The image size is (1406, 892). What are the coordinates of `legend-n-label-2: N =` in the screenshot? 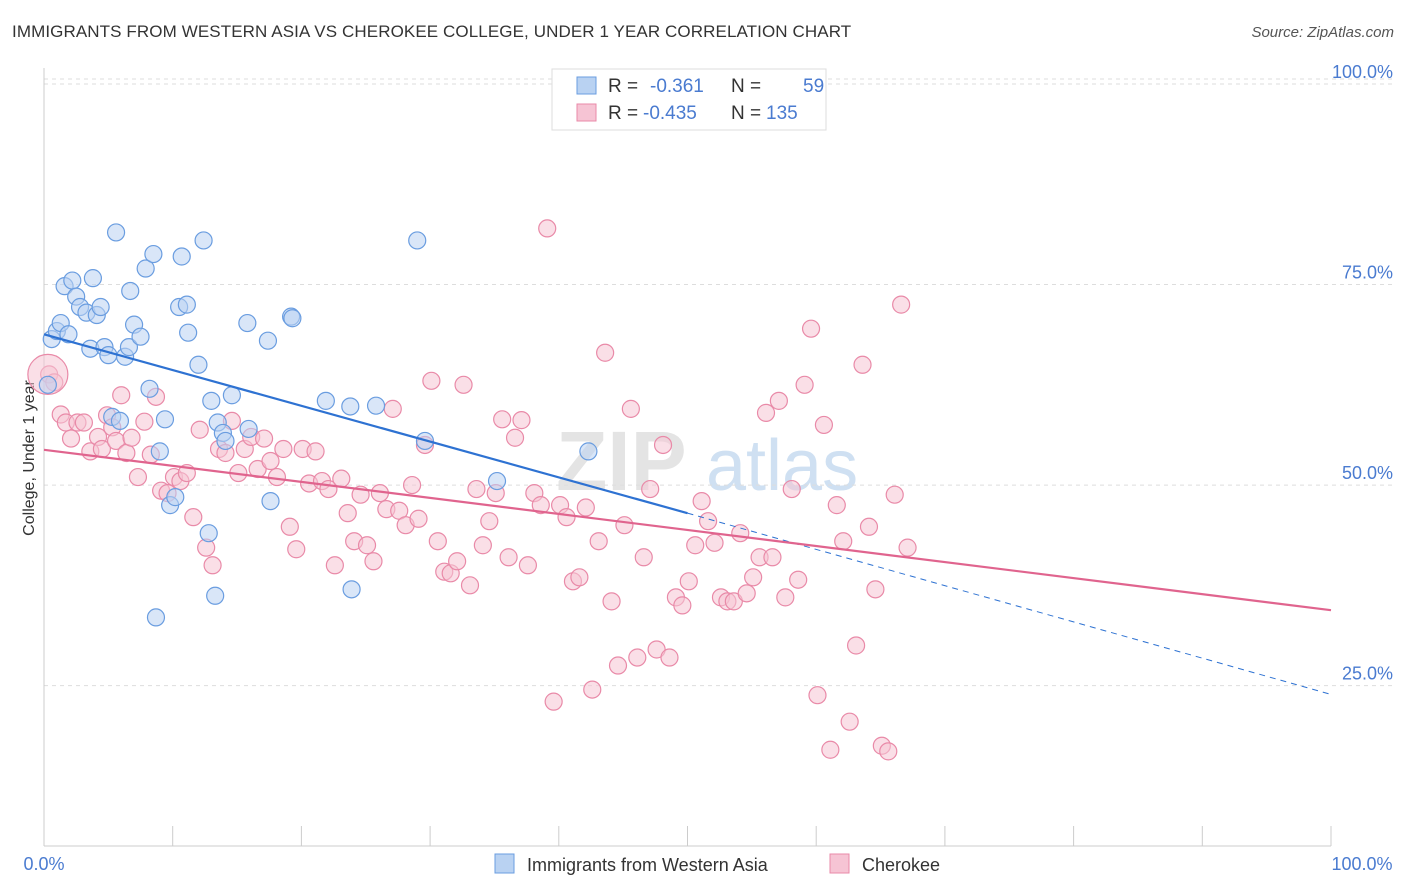 It's located at (746, 113).